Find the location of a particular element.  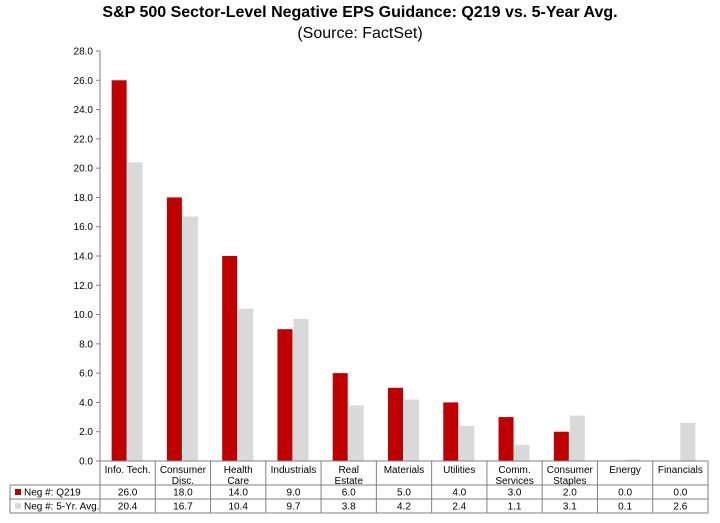

y-tick-label: 26.0 is located at coordinates (84, 81).